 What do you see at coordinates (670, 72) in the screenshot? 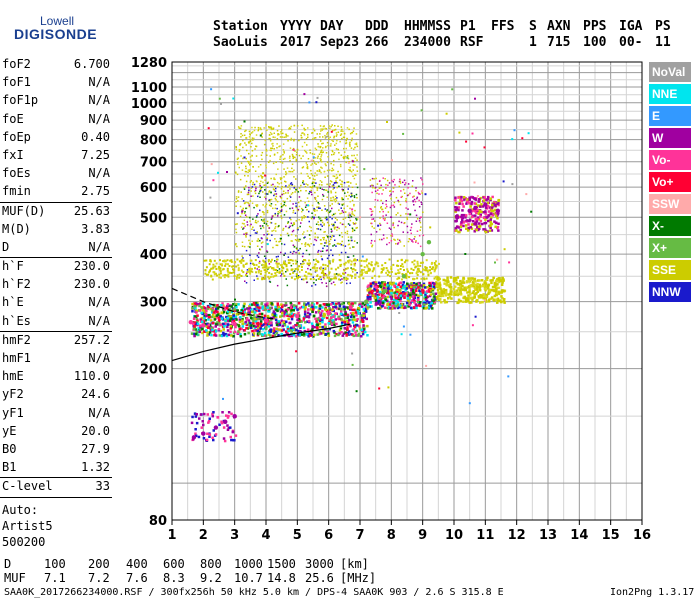
I see `legend-item: NoVal` at bounding box center [670, 72].